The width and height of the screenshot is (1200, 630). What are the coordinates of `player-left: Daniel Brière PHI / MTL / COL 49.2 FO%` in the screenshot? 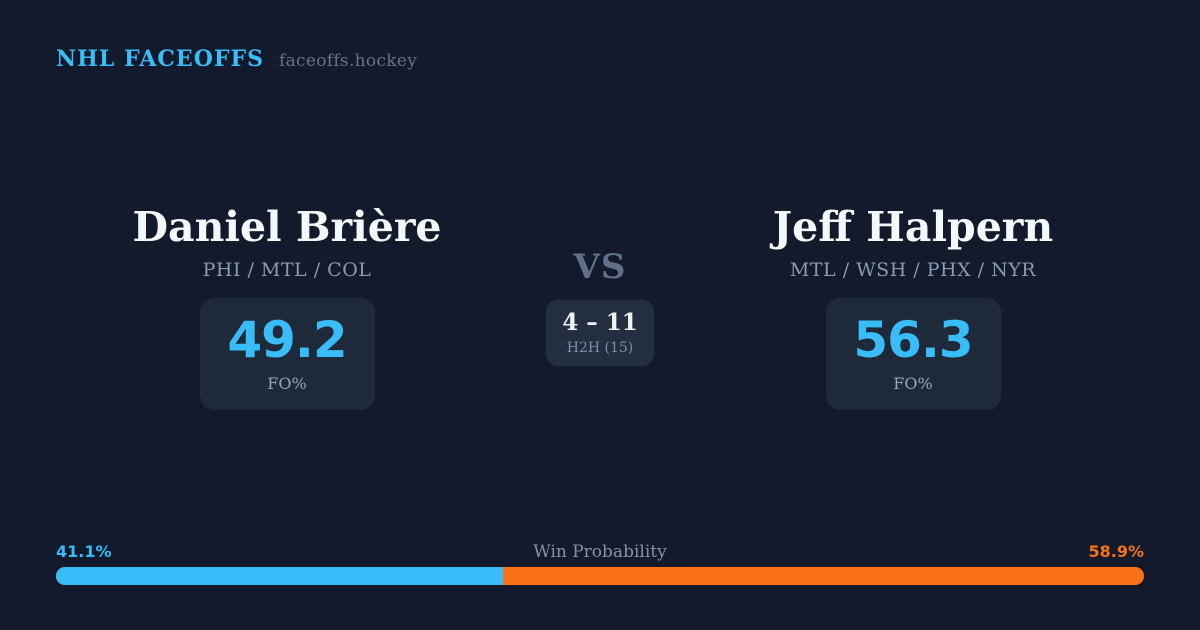 It's located at (287, 307).